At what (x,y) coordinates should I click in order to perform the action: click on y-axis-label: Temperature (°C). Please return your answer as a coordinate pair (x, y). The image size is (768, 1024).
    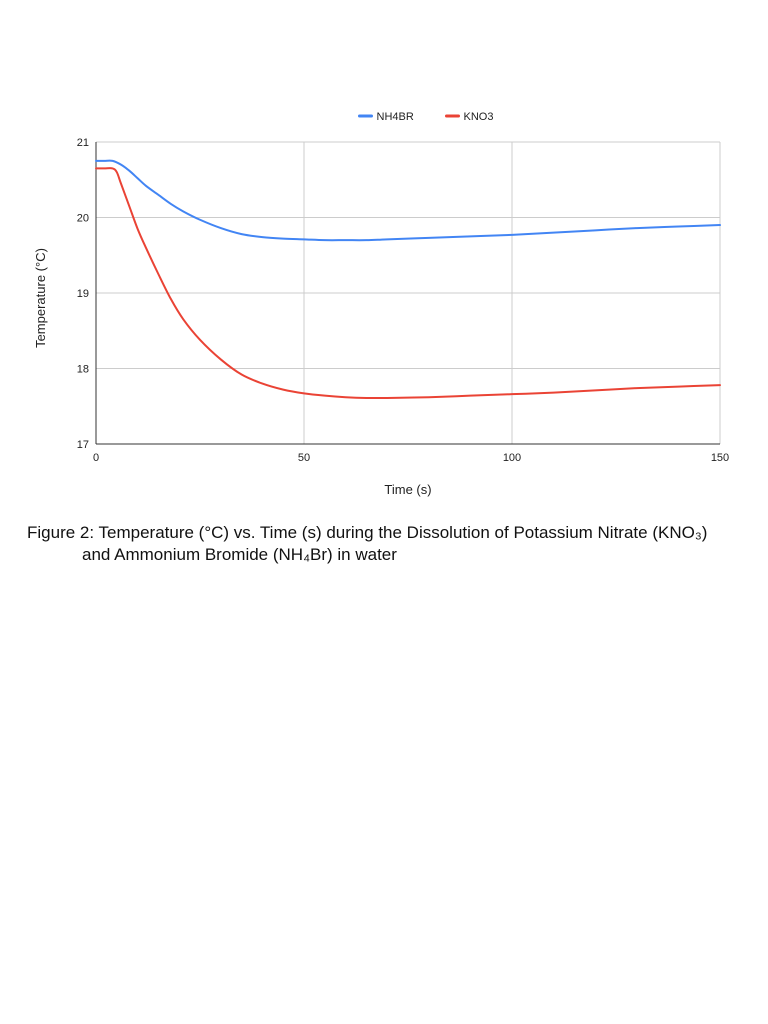
    Looking at the image, I should click on (40, 298).